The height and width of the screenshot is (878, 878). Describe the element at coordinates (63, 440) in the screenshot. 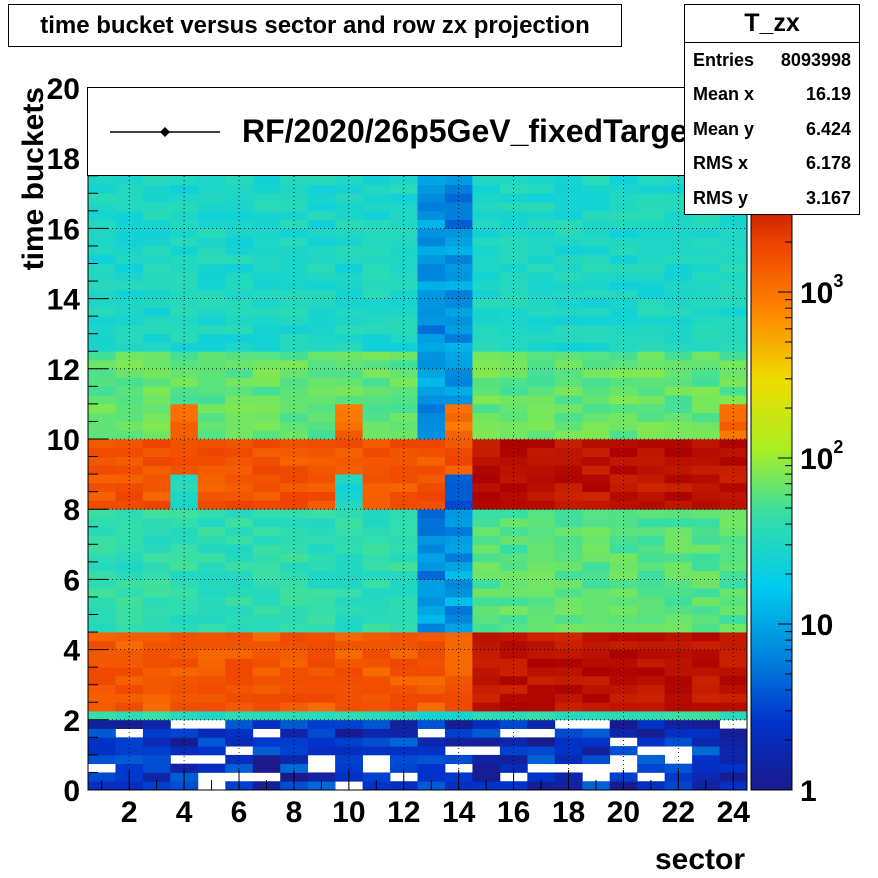

I see `y-tick-label: 10` at that location.